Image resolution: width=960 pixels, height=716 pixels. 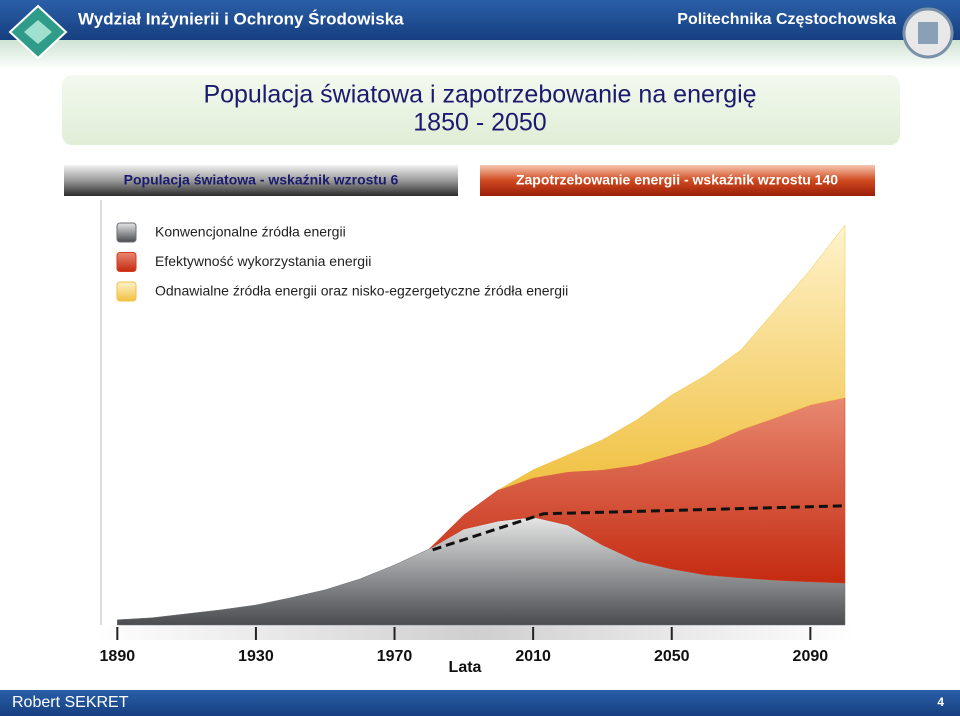 What do you see at coordinates (395, 656) in the screenshot?
I see `x-tick-label: 1970` at bounding box center [395, 656].